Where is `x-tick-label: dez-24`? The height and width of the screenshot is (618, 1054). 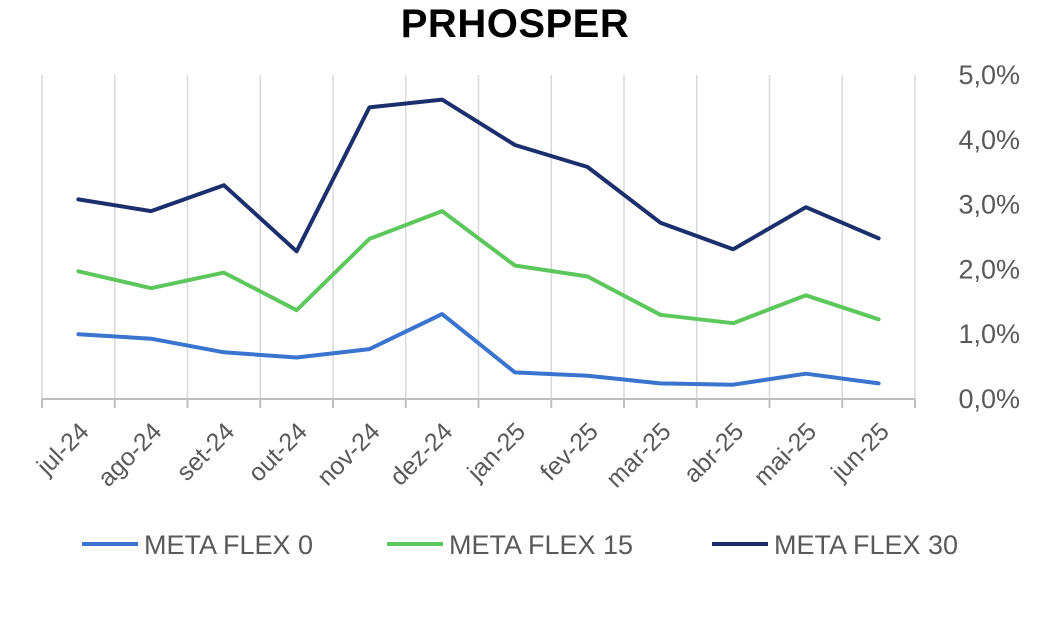
x-tick-label: dez-24 is located at coordinates (422, 454).